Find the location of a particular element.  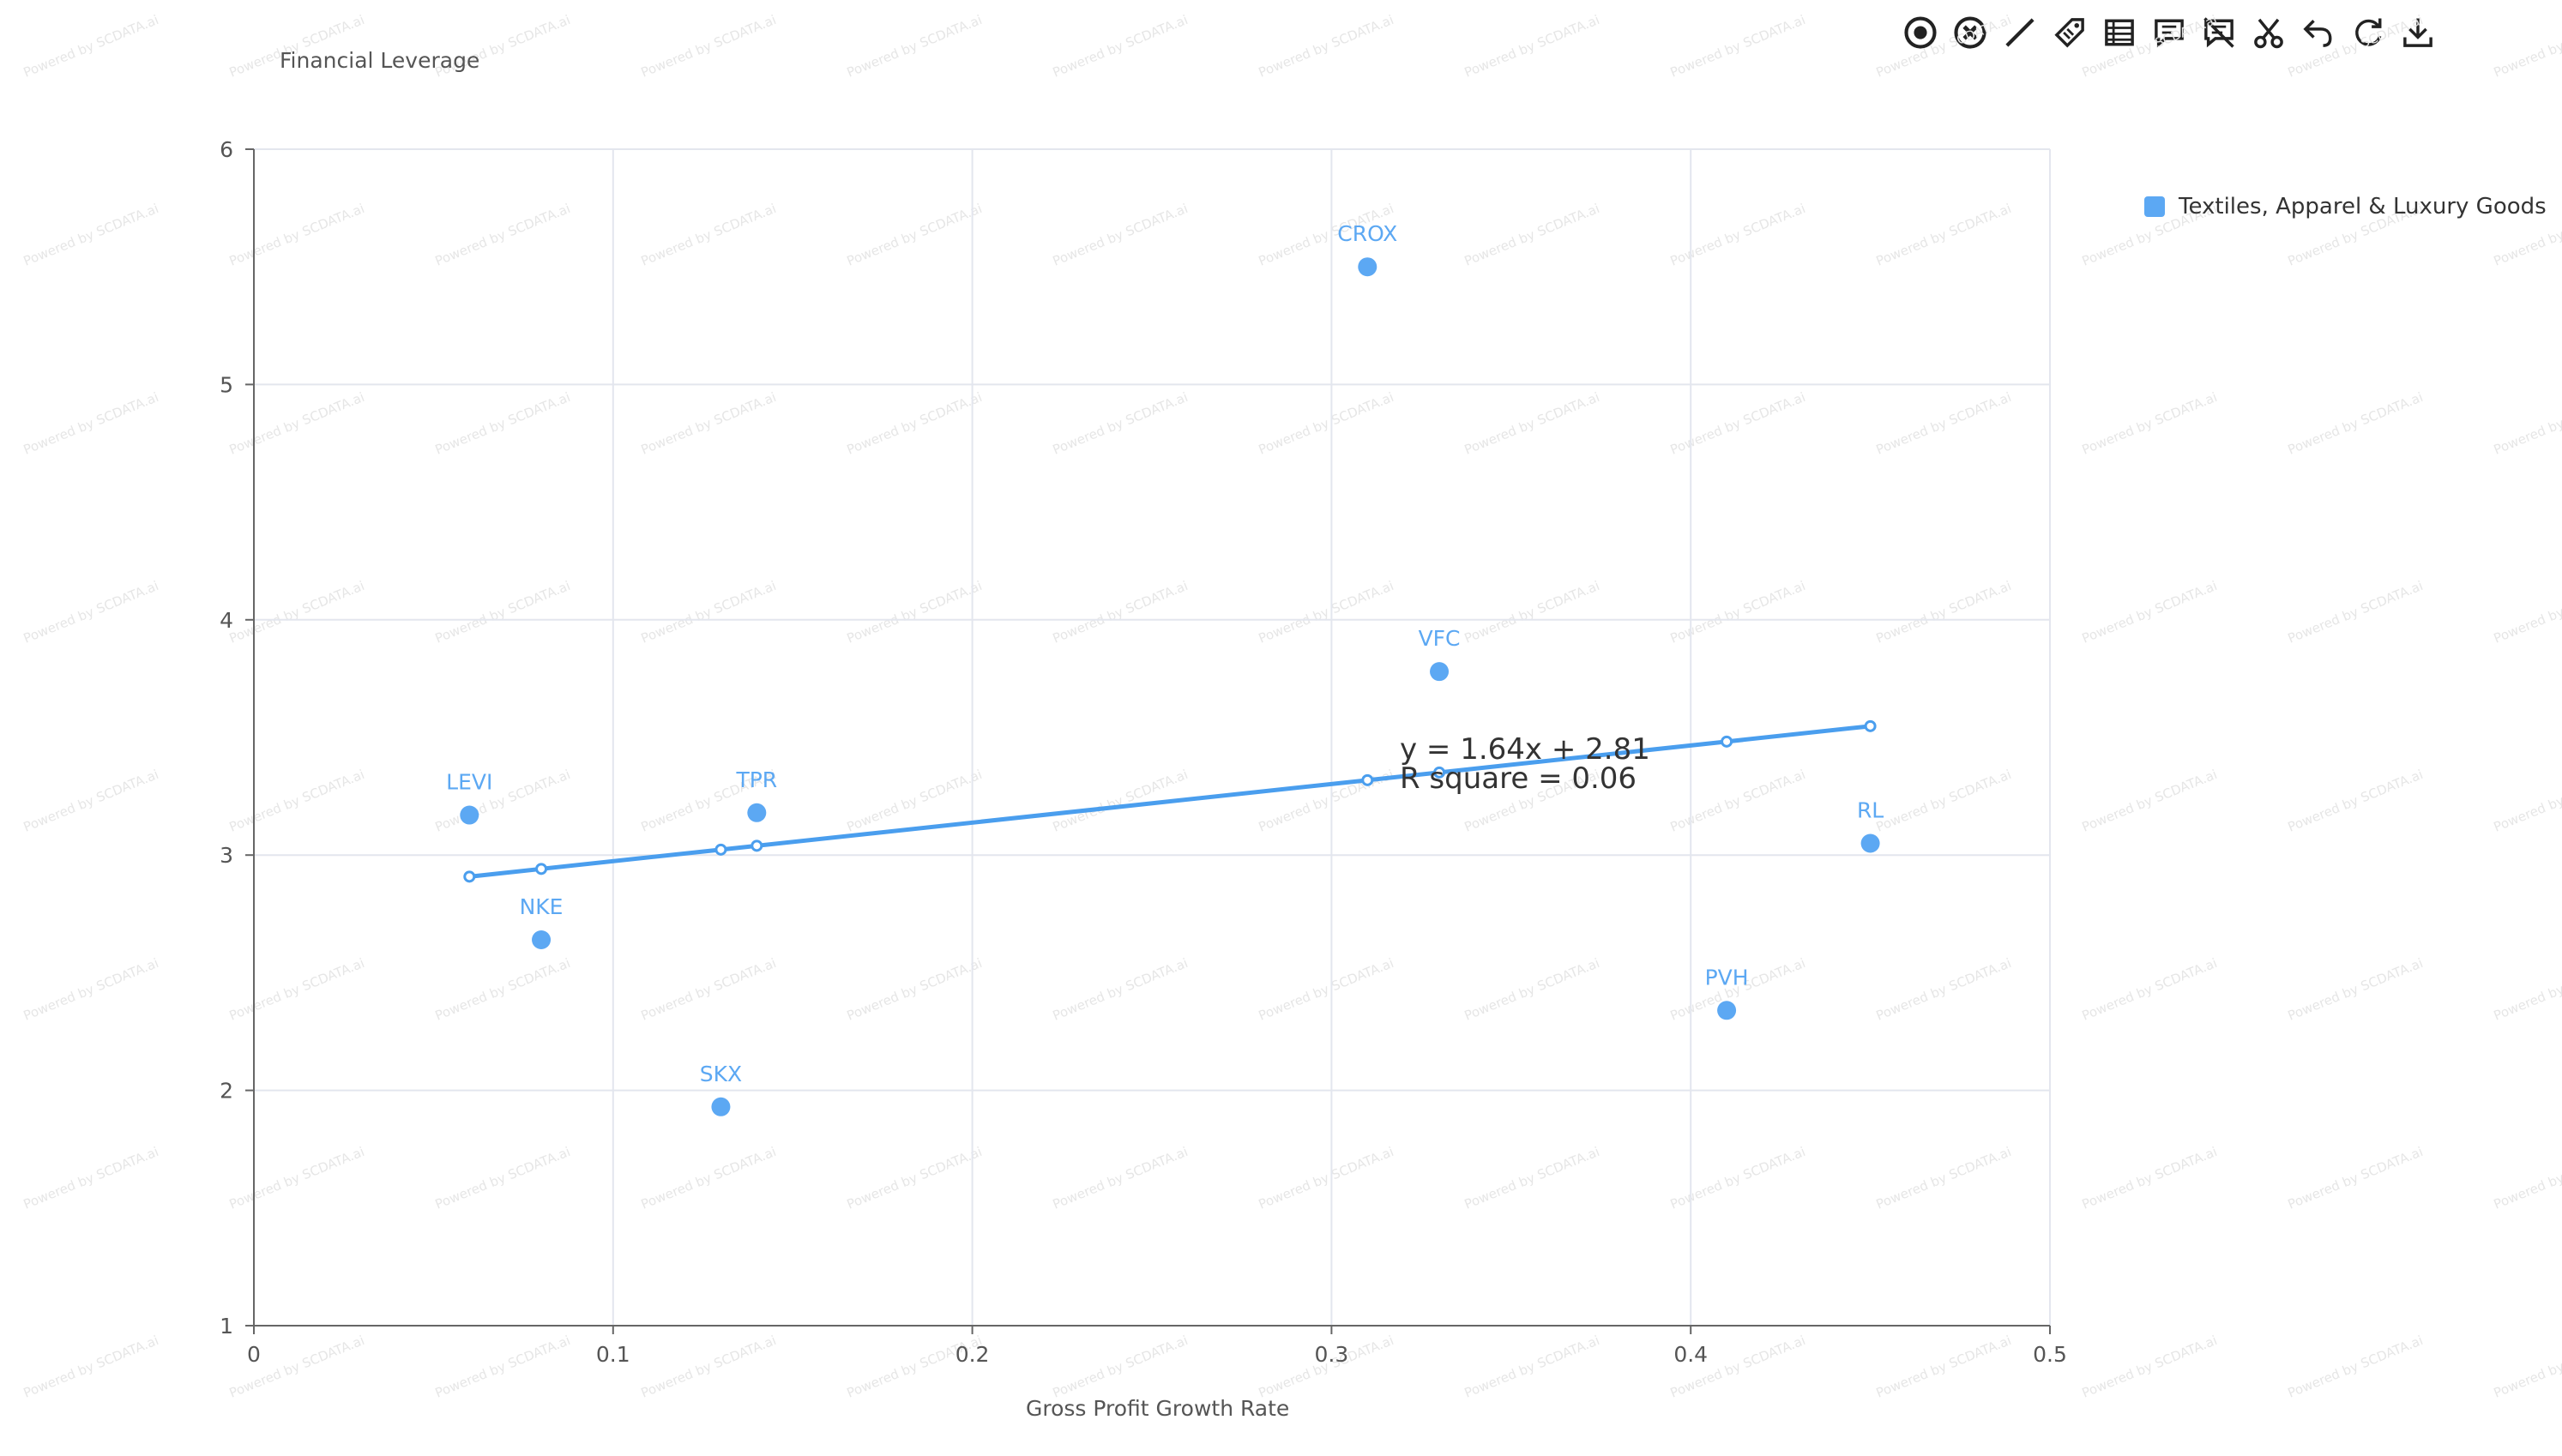

scissors-button is located at coordinates (2269, 32).